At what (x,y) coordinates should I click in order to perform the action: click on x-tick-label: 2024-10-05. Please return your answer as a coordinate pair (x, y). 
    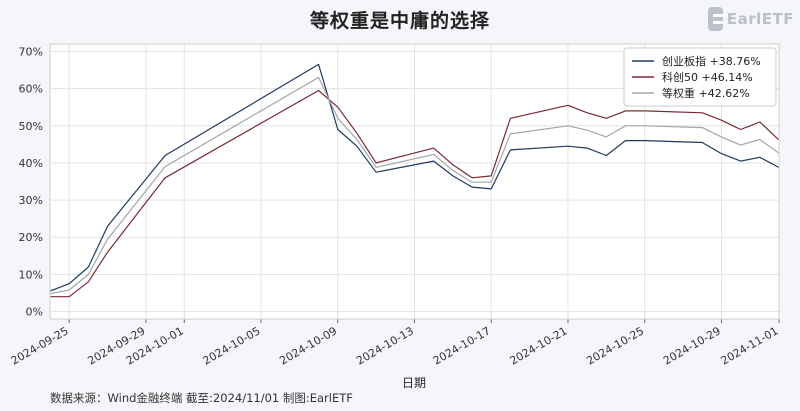
    Looking at the image, I should click on (232, 345).